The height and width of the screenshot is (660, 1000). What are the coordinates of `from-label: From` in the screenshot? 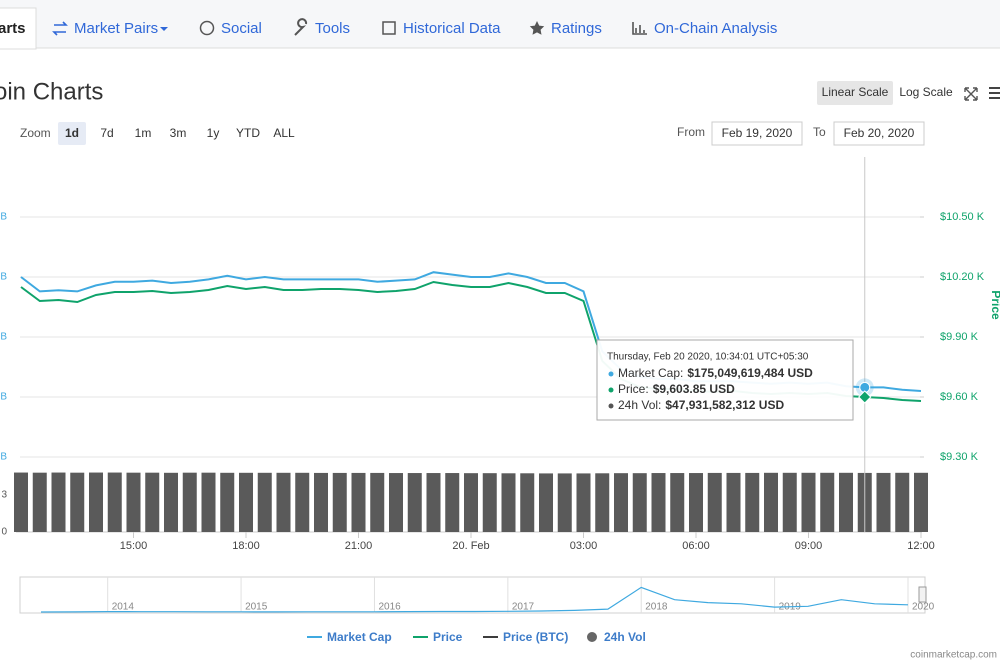 It's located at (691, 132).